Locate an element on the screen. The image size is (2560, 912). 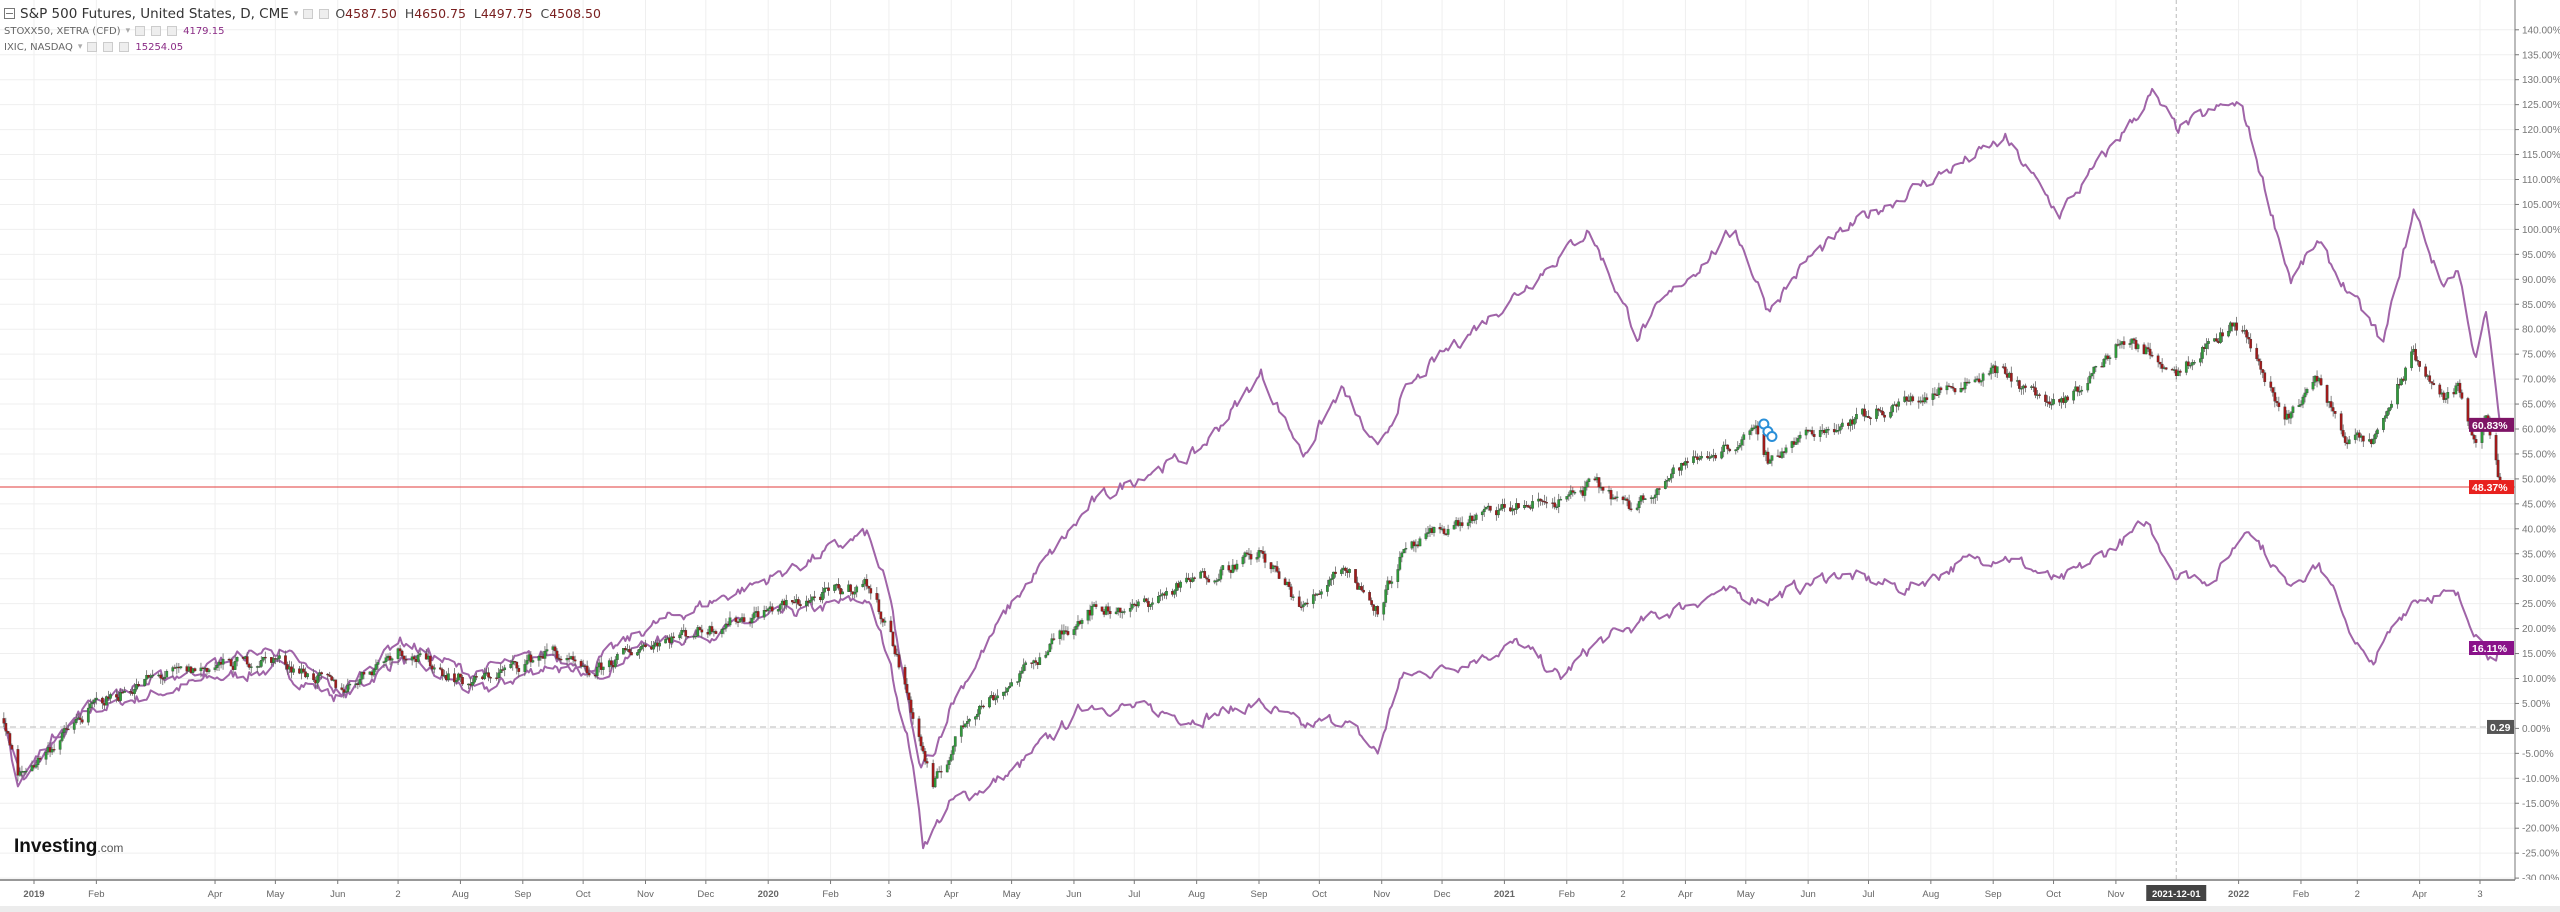
y-tick-label: -15.00% is located at coordinates (2540, 804).